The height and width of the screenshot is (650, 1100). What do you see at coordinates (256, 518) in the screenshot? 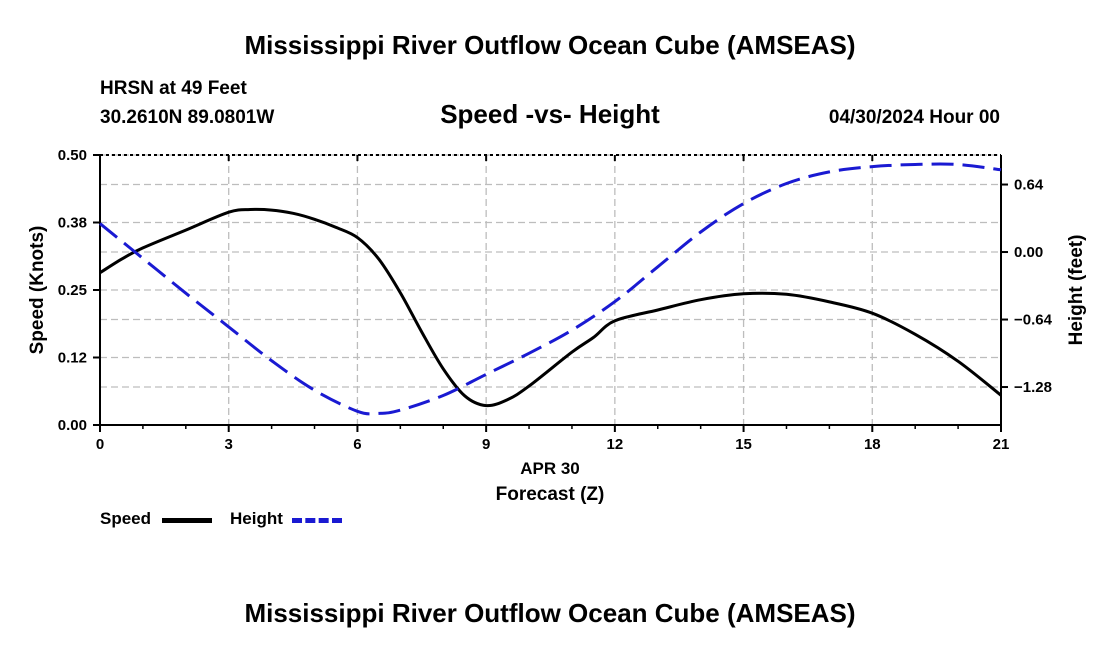
I see `legend-height-label: Height` at bounding box center [256, 518].